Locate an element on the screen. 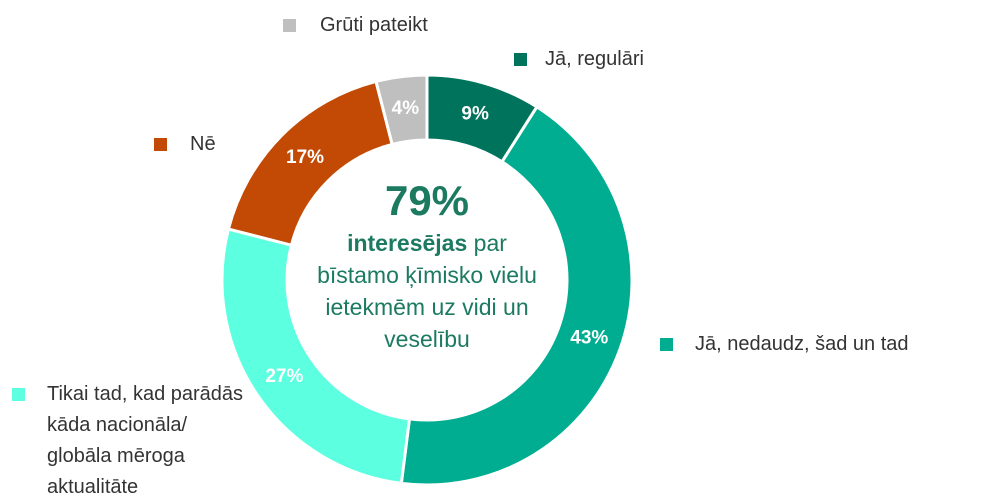 The image size is (983, 502). legend-label: Jā, nedaudz, šad un tad is located at coordinates (802, 344).